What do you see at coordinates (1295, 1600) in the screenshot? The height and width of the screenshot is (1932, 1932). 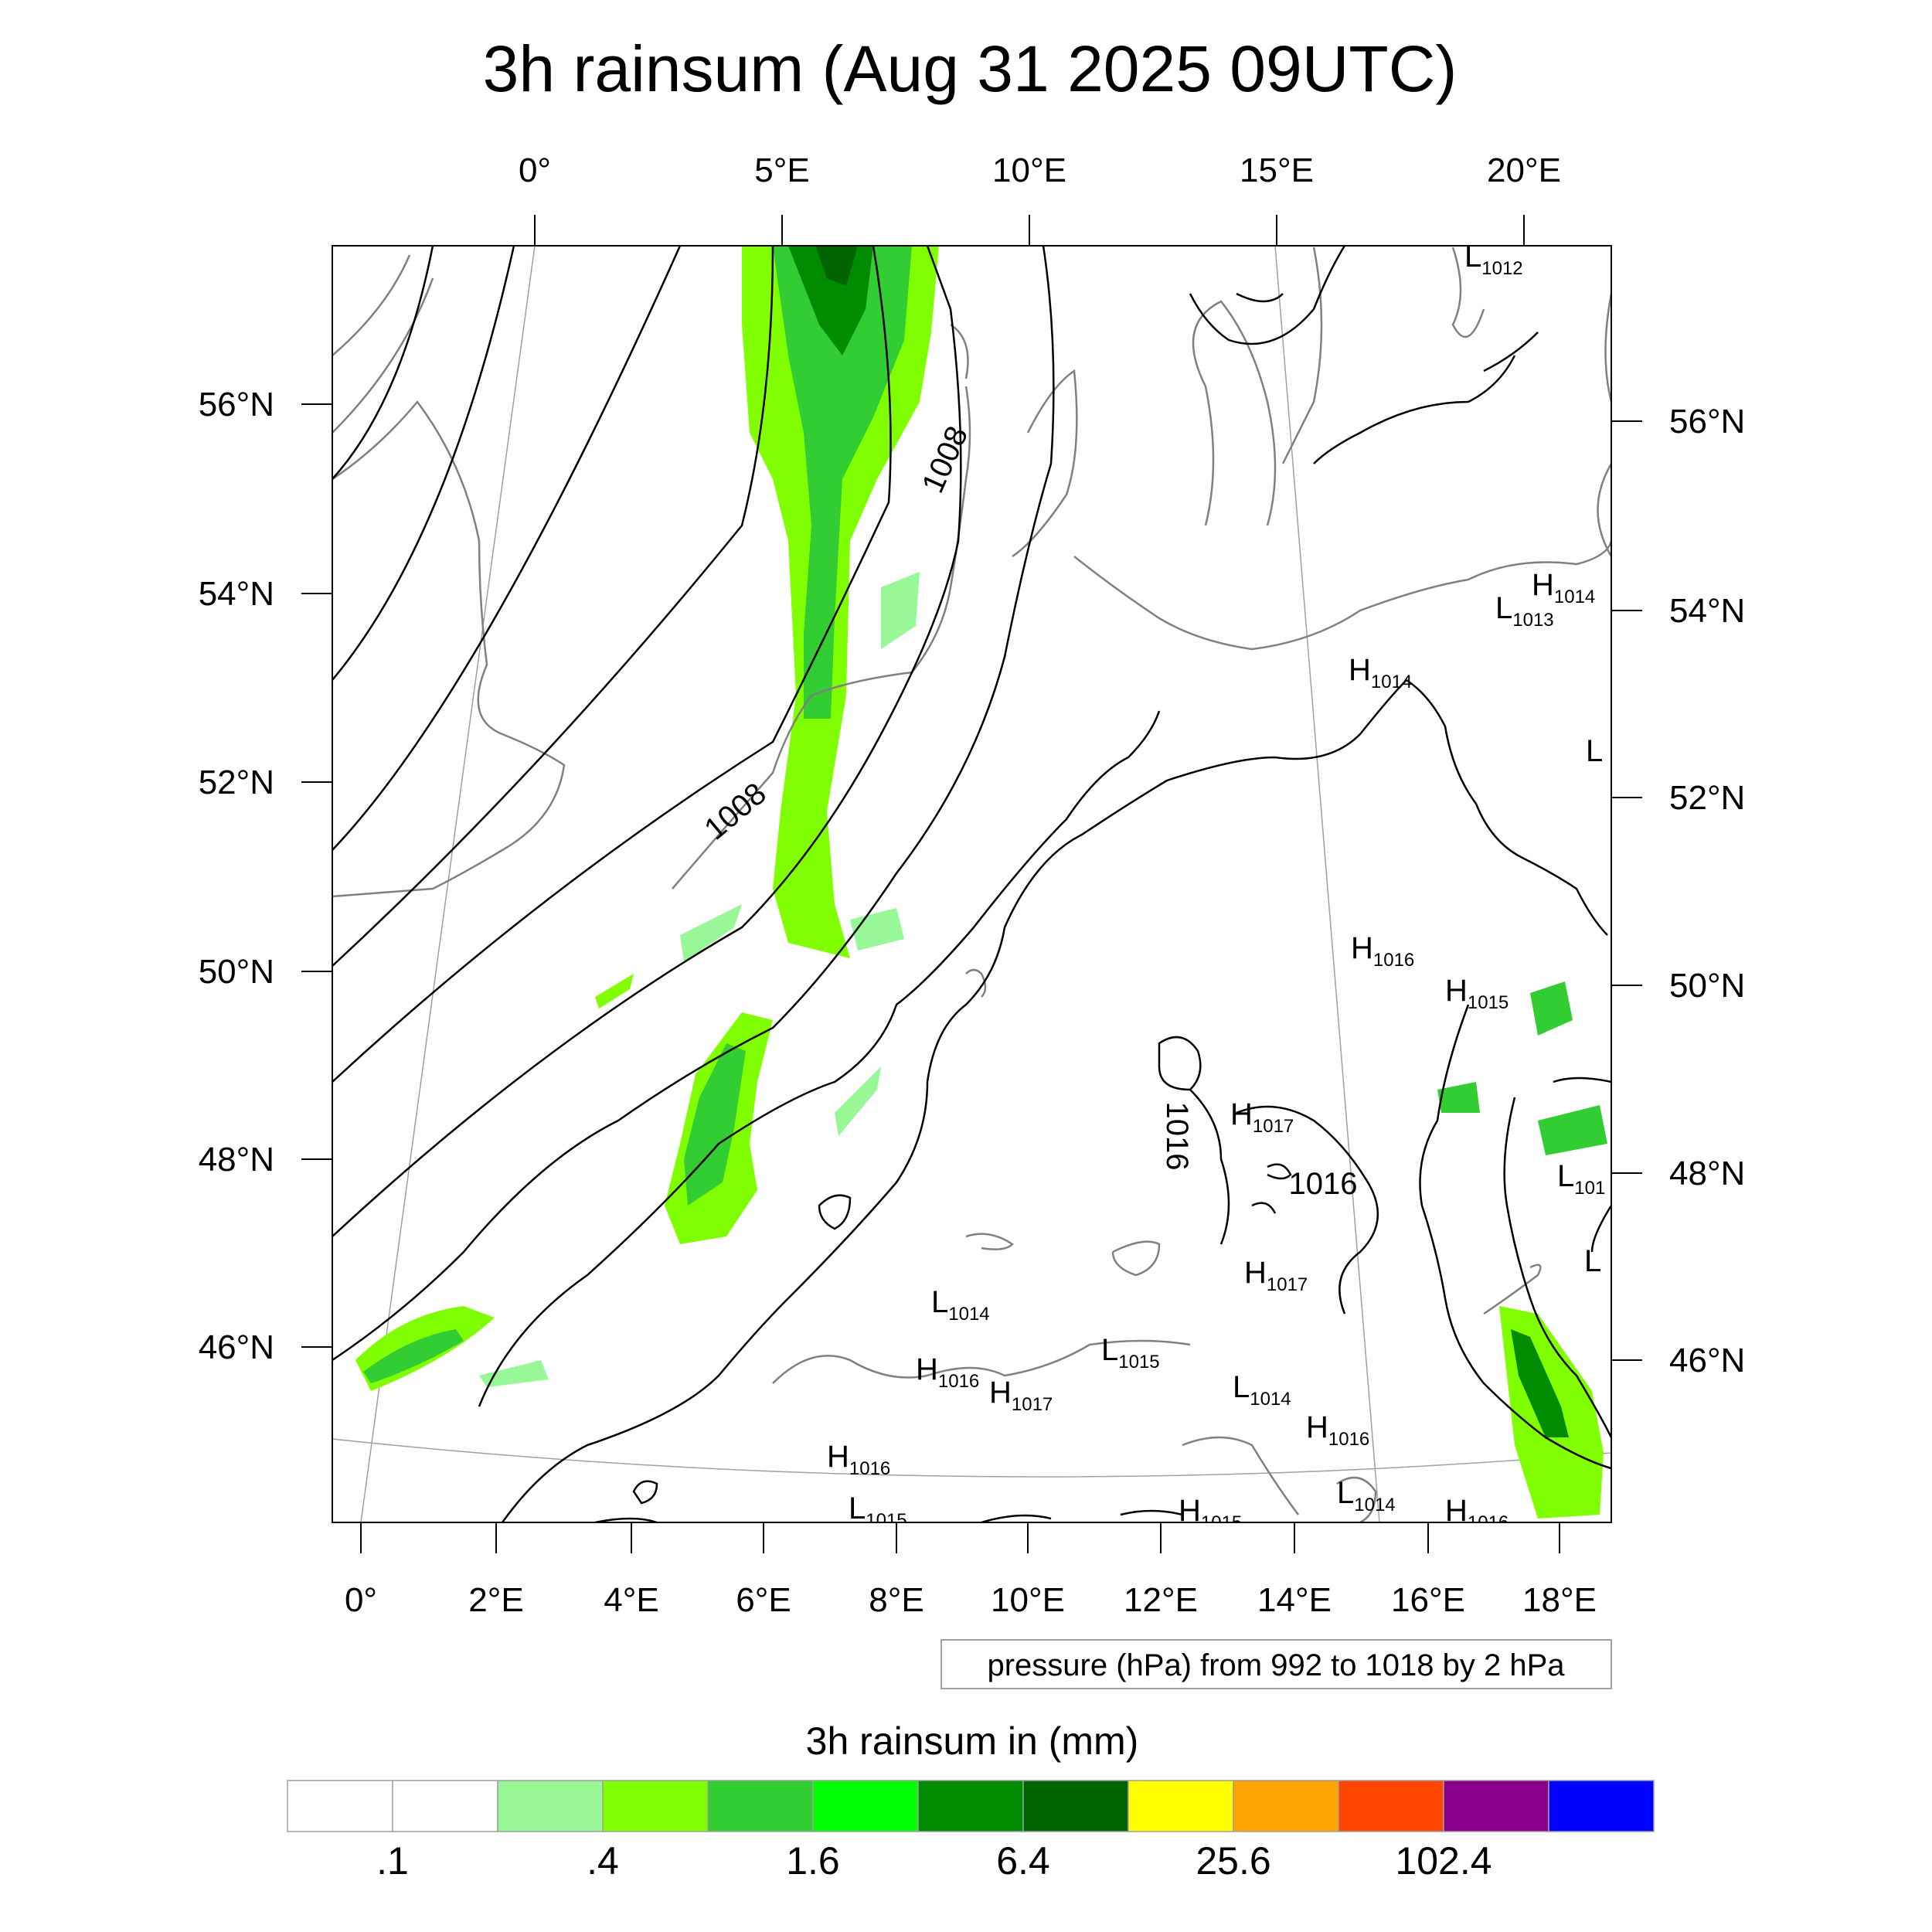 I see `bottom-lon-tick-label: 14°E` at bounding box center [1295, 1600].